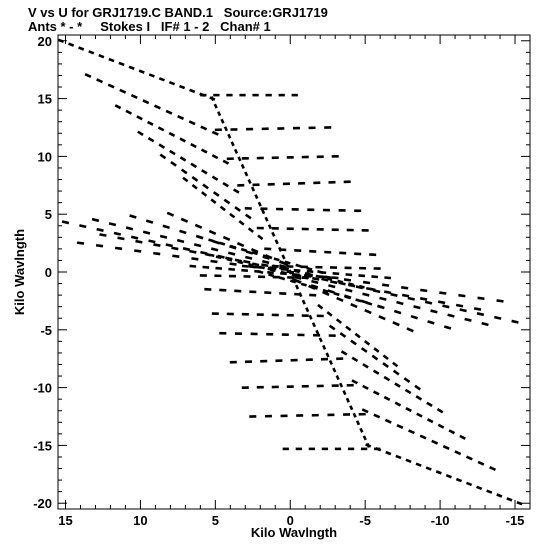  I want to click on y-tick-label: 5, so click(48, 214).